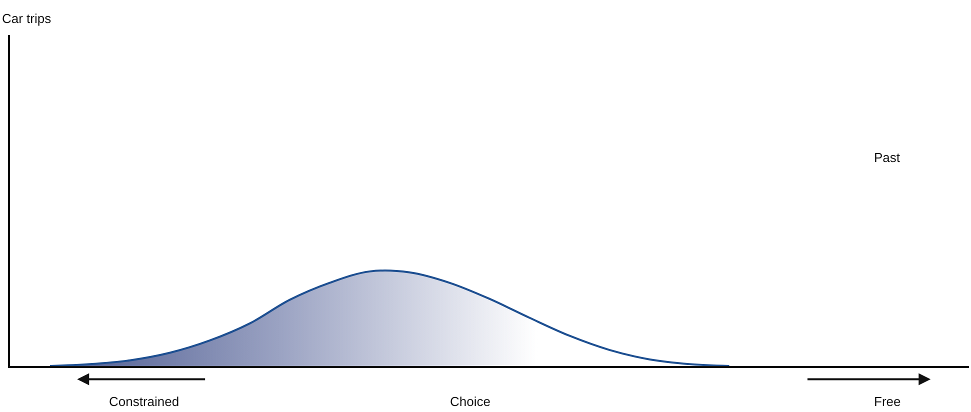 Image resolution: width=971 pixels, height=412 pixels. Describe the element at coordinates (887, 157) in the screenshot. I see `text: Past` at that location.